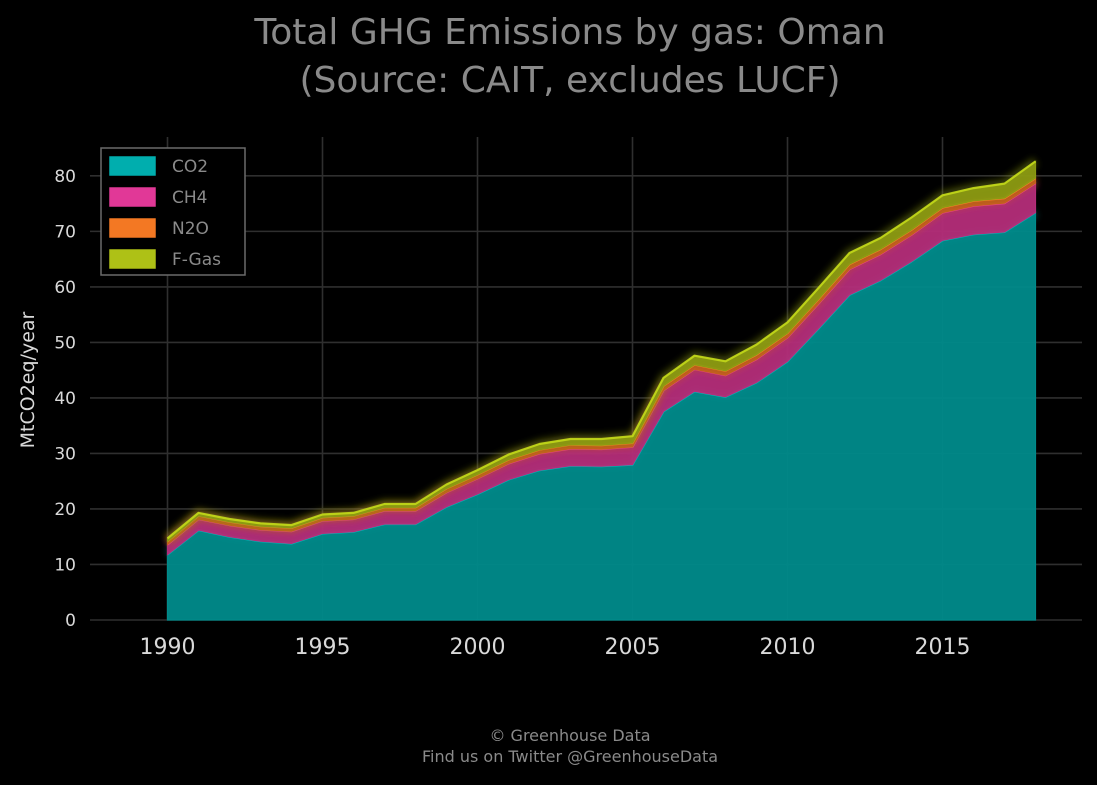 This screenshot has width=1097, height=785. I want to click on x-tick-label: 1995, so click(323, 647).